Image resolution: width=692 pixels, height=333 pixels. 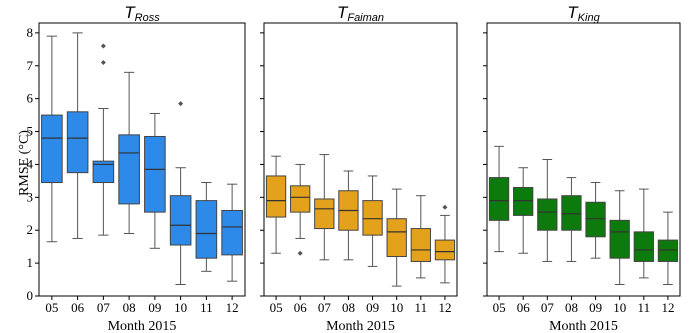 What do you see at coordinates (148, 18) in the screenshot?
I see `panel-title-subscript: Ross` at bounding box center [148, 18].